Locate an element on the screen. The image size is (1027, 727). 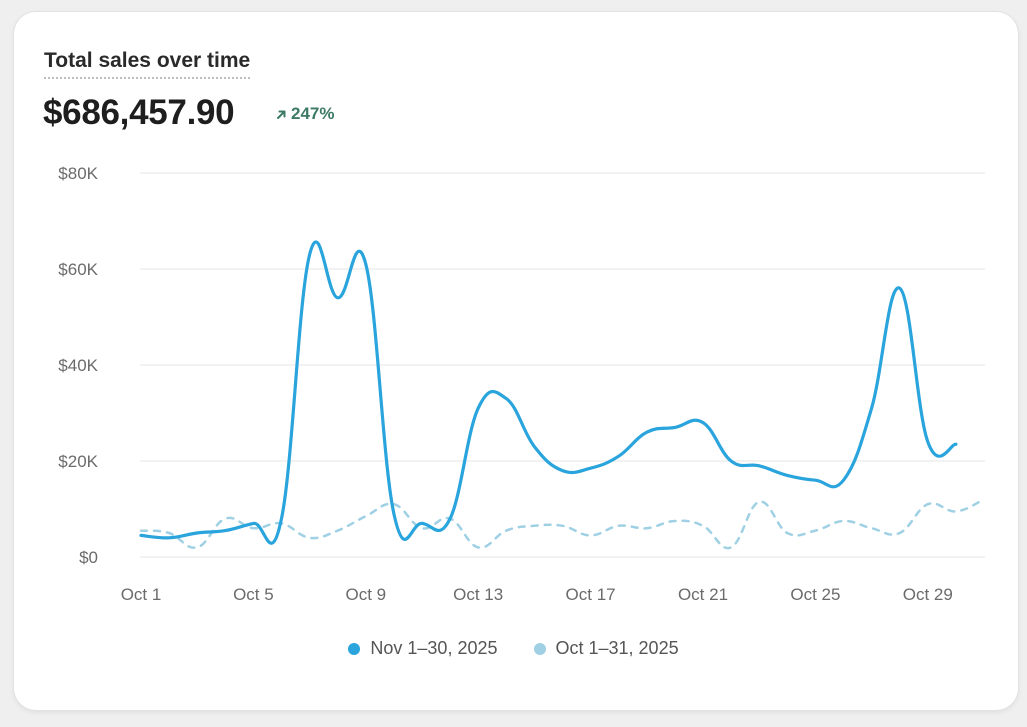
y-tick-label: $20K is located at coordinates (78, 461).